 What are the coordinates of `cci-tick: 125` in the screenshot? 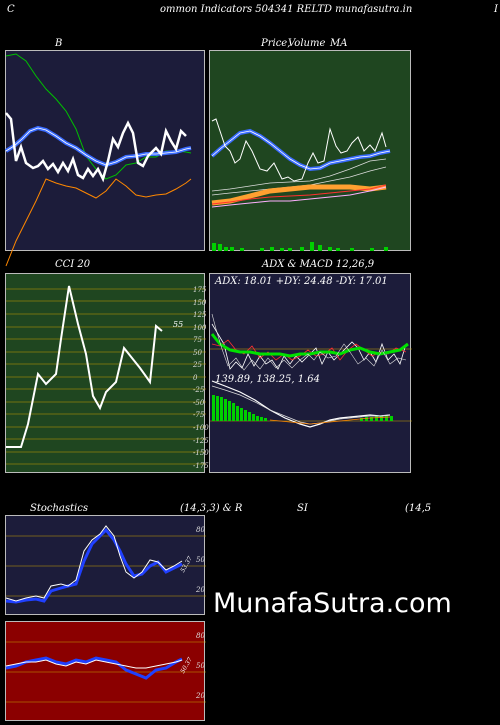 It's located at (200, 315).